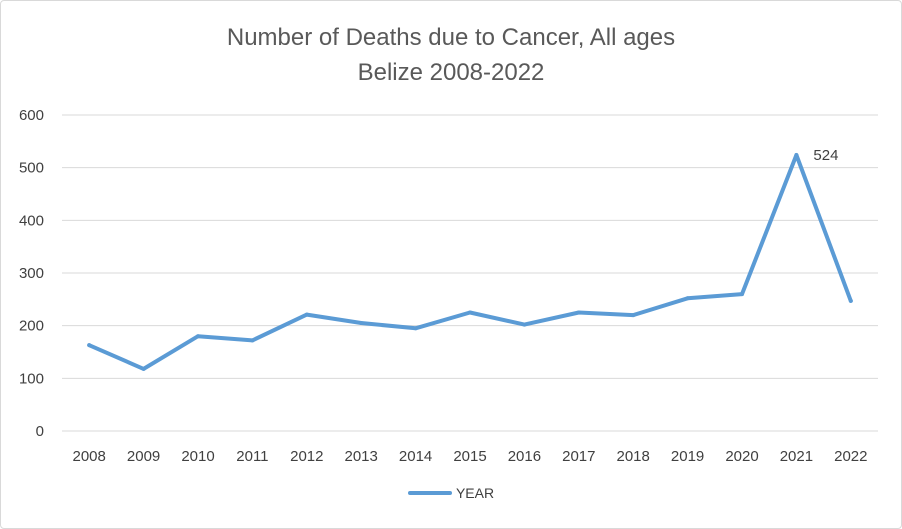 The width and height of the screenshot is (902, 529). I want to click on x-tick-label: 2017, so click(578, 456).